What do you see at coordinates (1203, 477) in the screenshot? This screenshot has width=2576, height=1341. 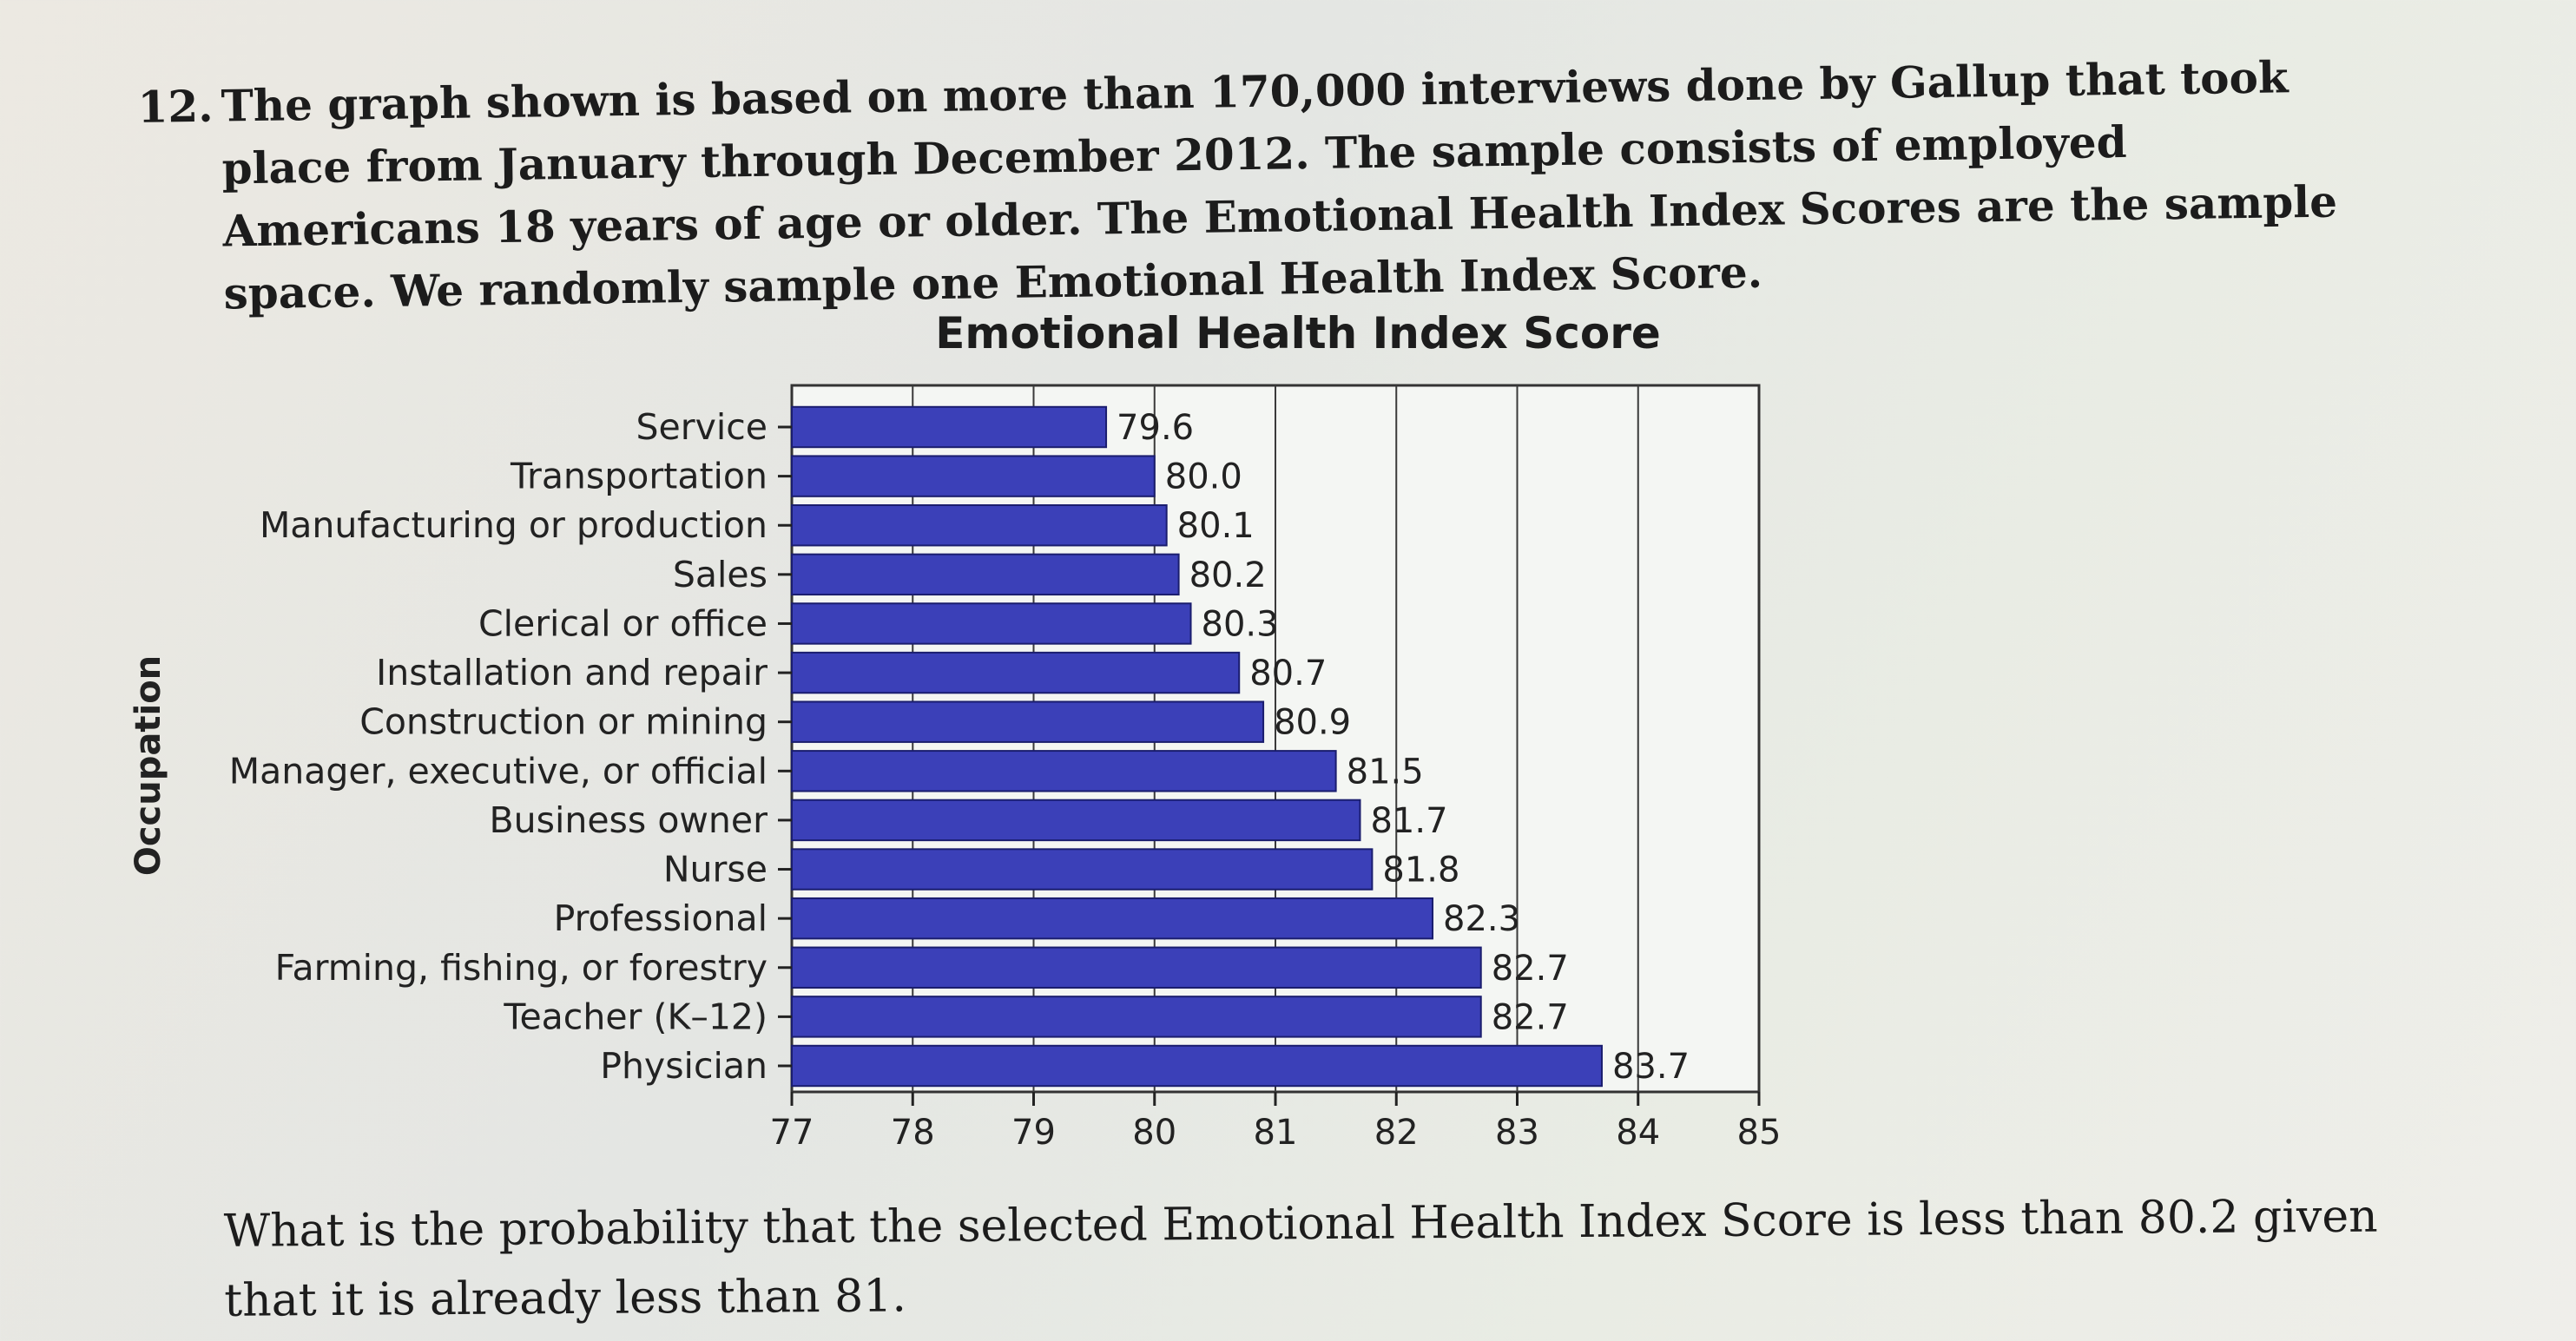 I see `value-label: 80.0` at bounding box center [1203, 477].